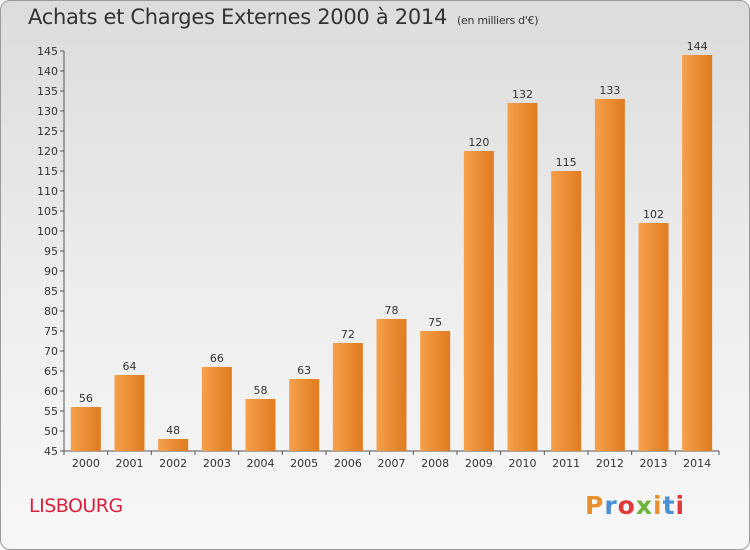 Image resolution: width=750 pixels, height=550 pixels. What do you see at coordinates (653, 214) in the screenshot?
I see `value-label-2013: 102` at bounding box center [653, 214].